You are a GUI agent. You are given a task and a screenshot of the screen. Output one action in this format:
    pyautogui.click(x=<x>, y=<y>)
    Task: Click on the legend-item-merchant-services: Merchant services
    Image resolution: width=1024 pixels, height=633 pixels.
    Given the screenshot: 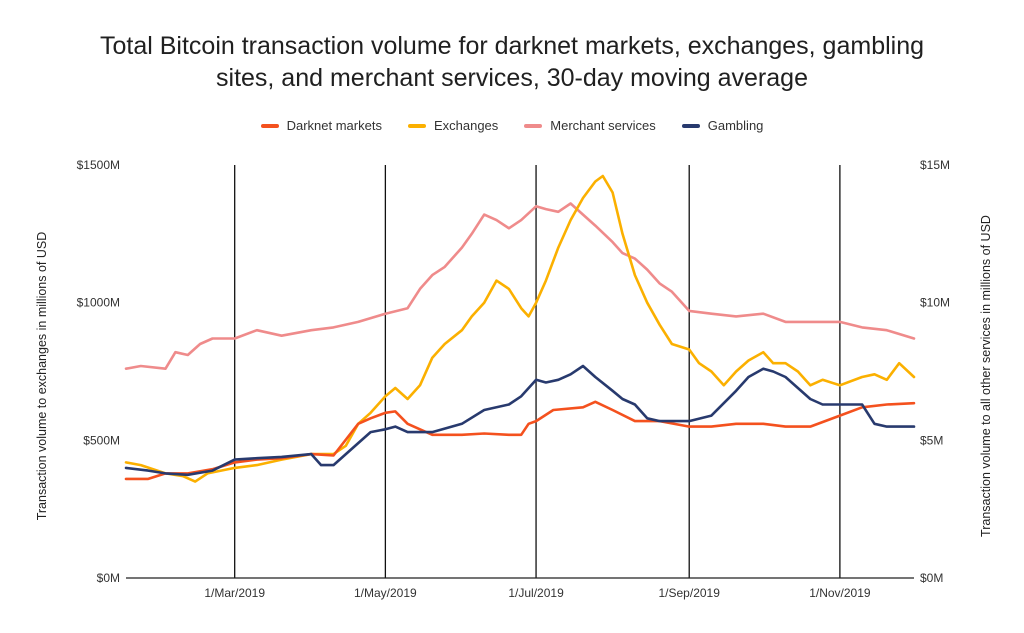 What is the action you would take?
    pyautogui.click(x=590, y=125)
    